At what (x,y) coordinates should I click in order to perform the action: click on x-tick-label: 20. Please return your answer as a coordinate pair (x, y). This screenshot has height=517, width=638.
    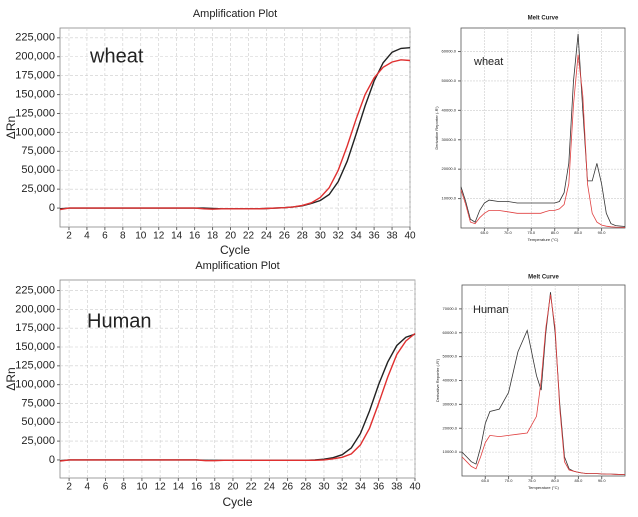
    Looking at the image, I should click on (233, 487).